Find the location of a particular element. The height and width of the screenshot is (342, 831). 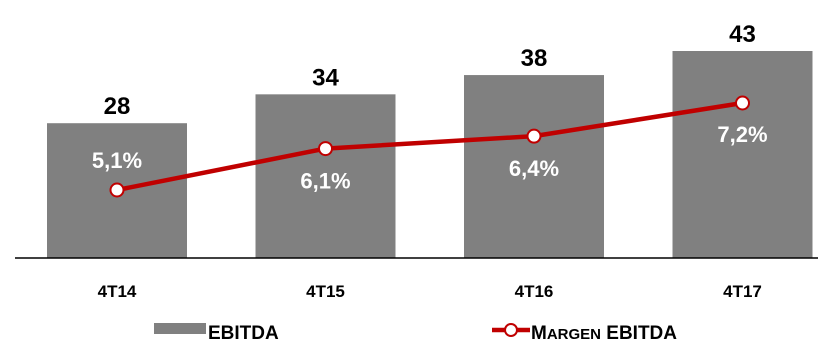

ebitda-value-label: 28 is located at coordinates (117, 106).